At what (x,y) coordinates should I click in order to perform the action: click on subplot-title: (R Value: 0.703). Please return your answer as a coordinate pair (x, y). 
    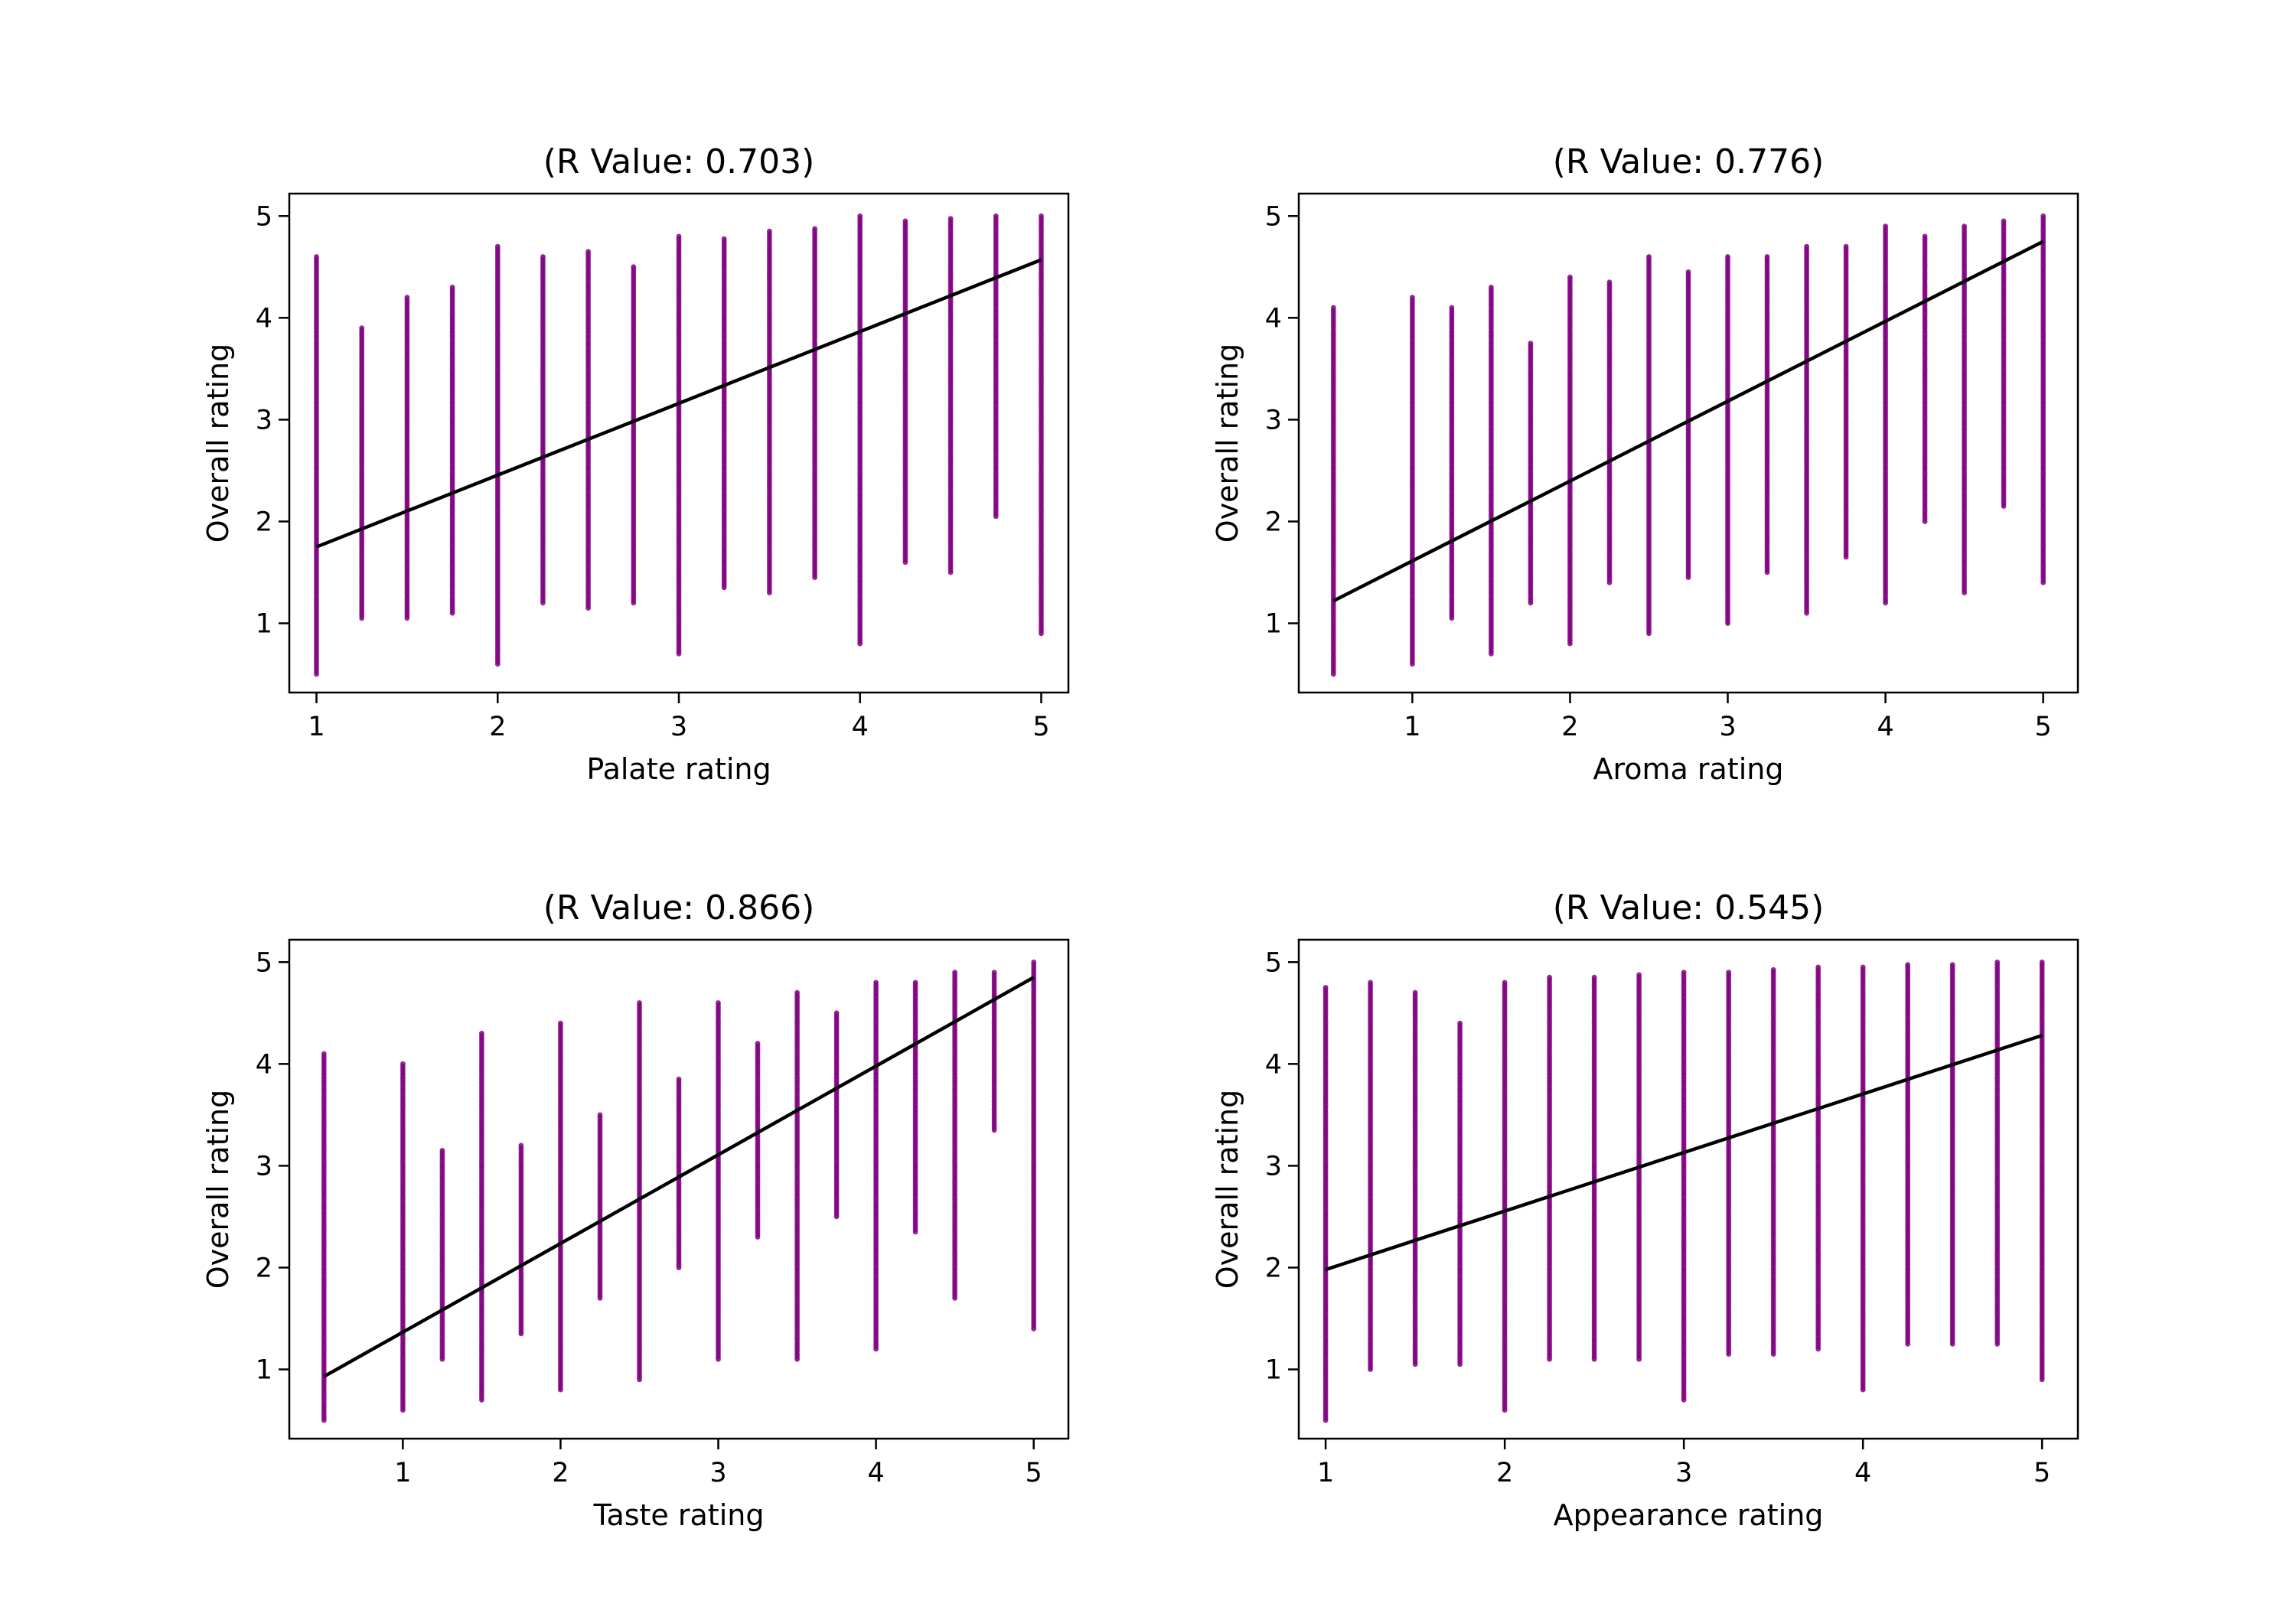
    Looking at the image, I should click on (679, 161).